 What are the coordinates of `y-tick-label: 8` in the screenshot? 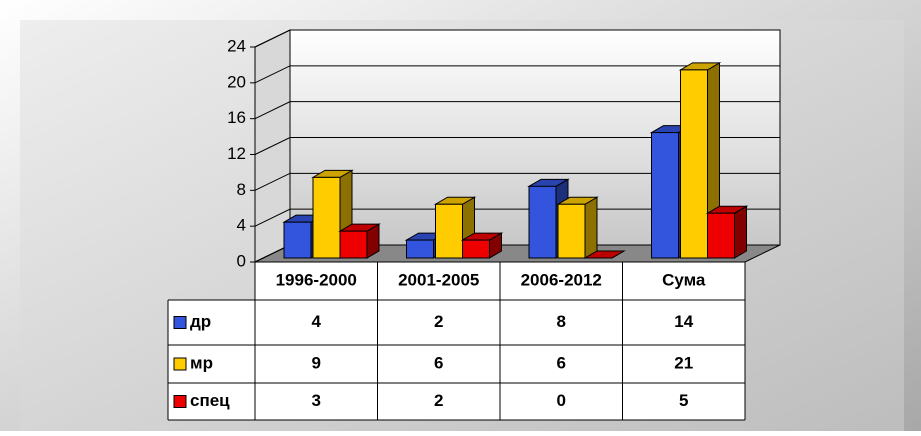 It's located at (241, 189).